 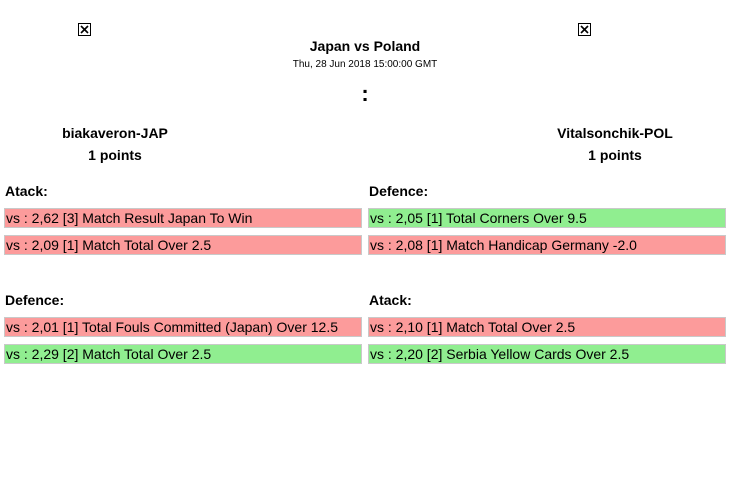 I want to click on player-right: Vitalsonchik-POL 1 points, so click(x=615, y=144).